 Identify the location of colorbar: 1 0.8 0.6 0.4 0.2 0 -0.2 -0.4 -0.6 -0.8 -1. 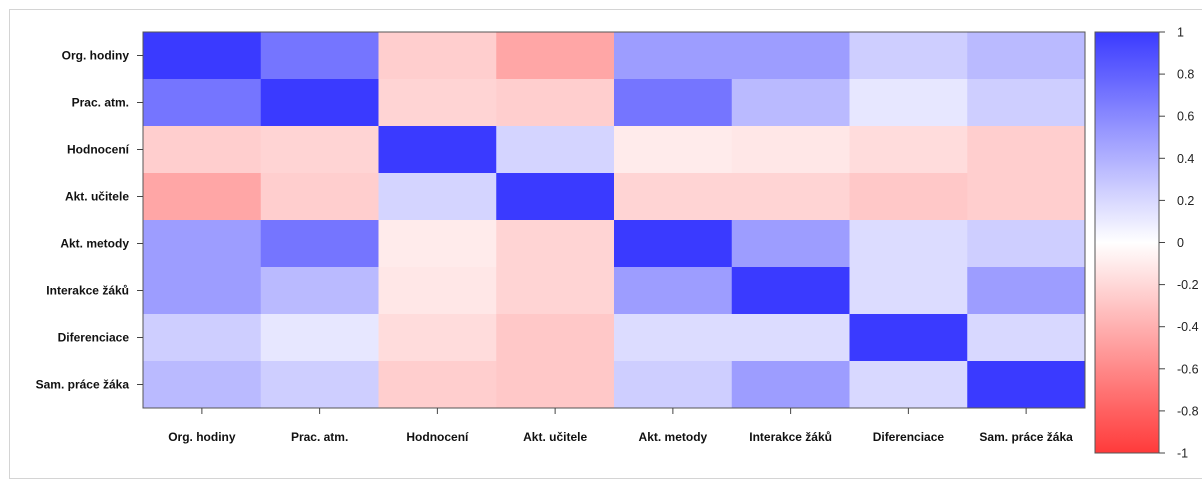
(1146, 243).